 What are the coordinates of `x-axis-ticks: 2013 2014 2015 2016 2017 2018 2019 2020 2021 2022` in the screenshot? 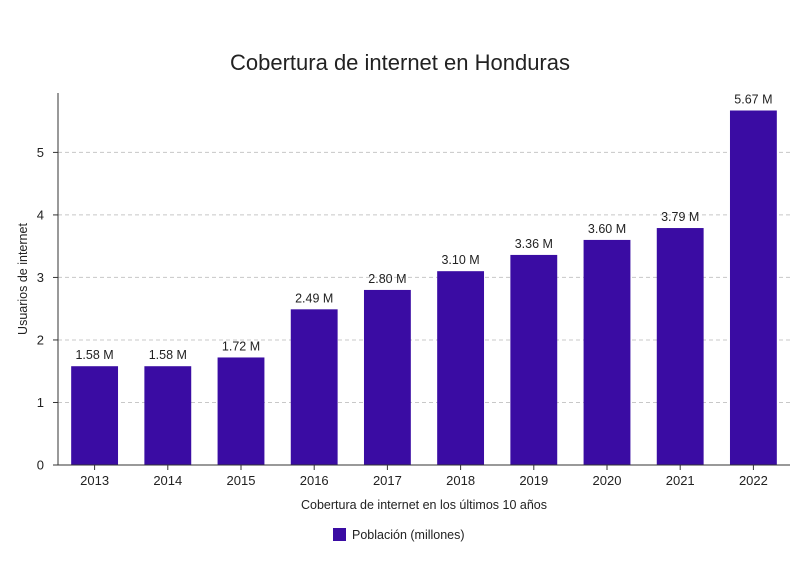 It's located at (424, 476).